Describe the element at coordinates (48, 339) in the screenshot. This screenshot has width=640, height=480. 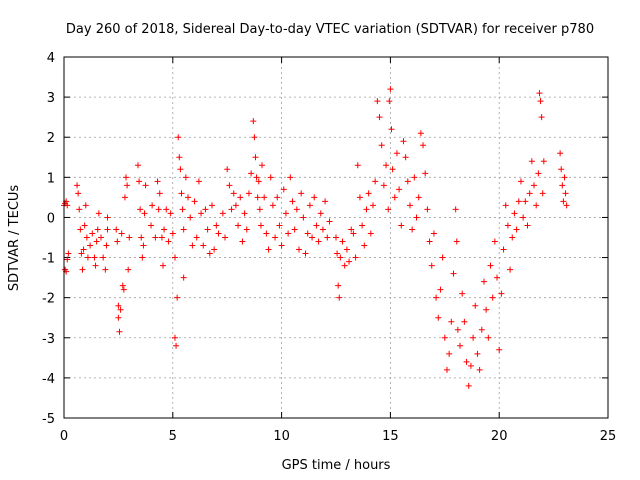
I see `y-tick-label: -3` at that location.